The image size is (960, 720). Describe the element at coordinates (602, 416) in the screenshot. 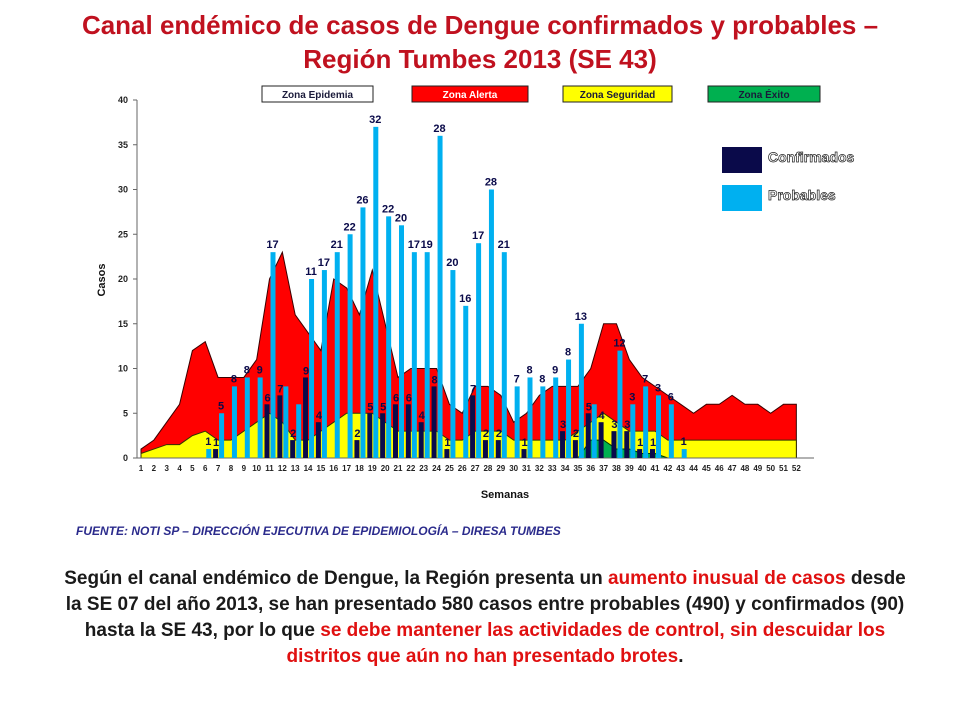

I see `confirmados-data-label: 4` at that location.